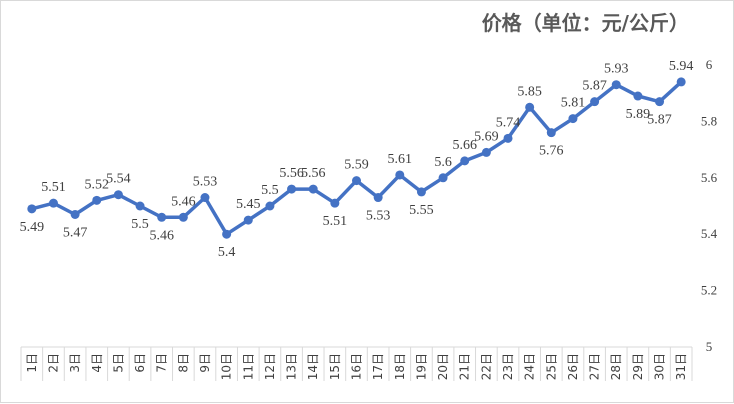 The image size is (734, 404). I want to click on data-label: 5.74, so click(508, 122).